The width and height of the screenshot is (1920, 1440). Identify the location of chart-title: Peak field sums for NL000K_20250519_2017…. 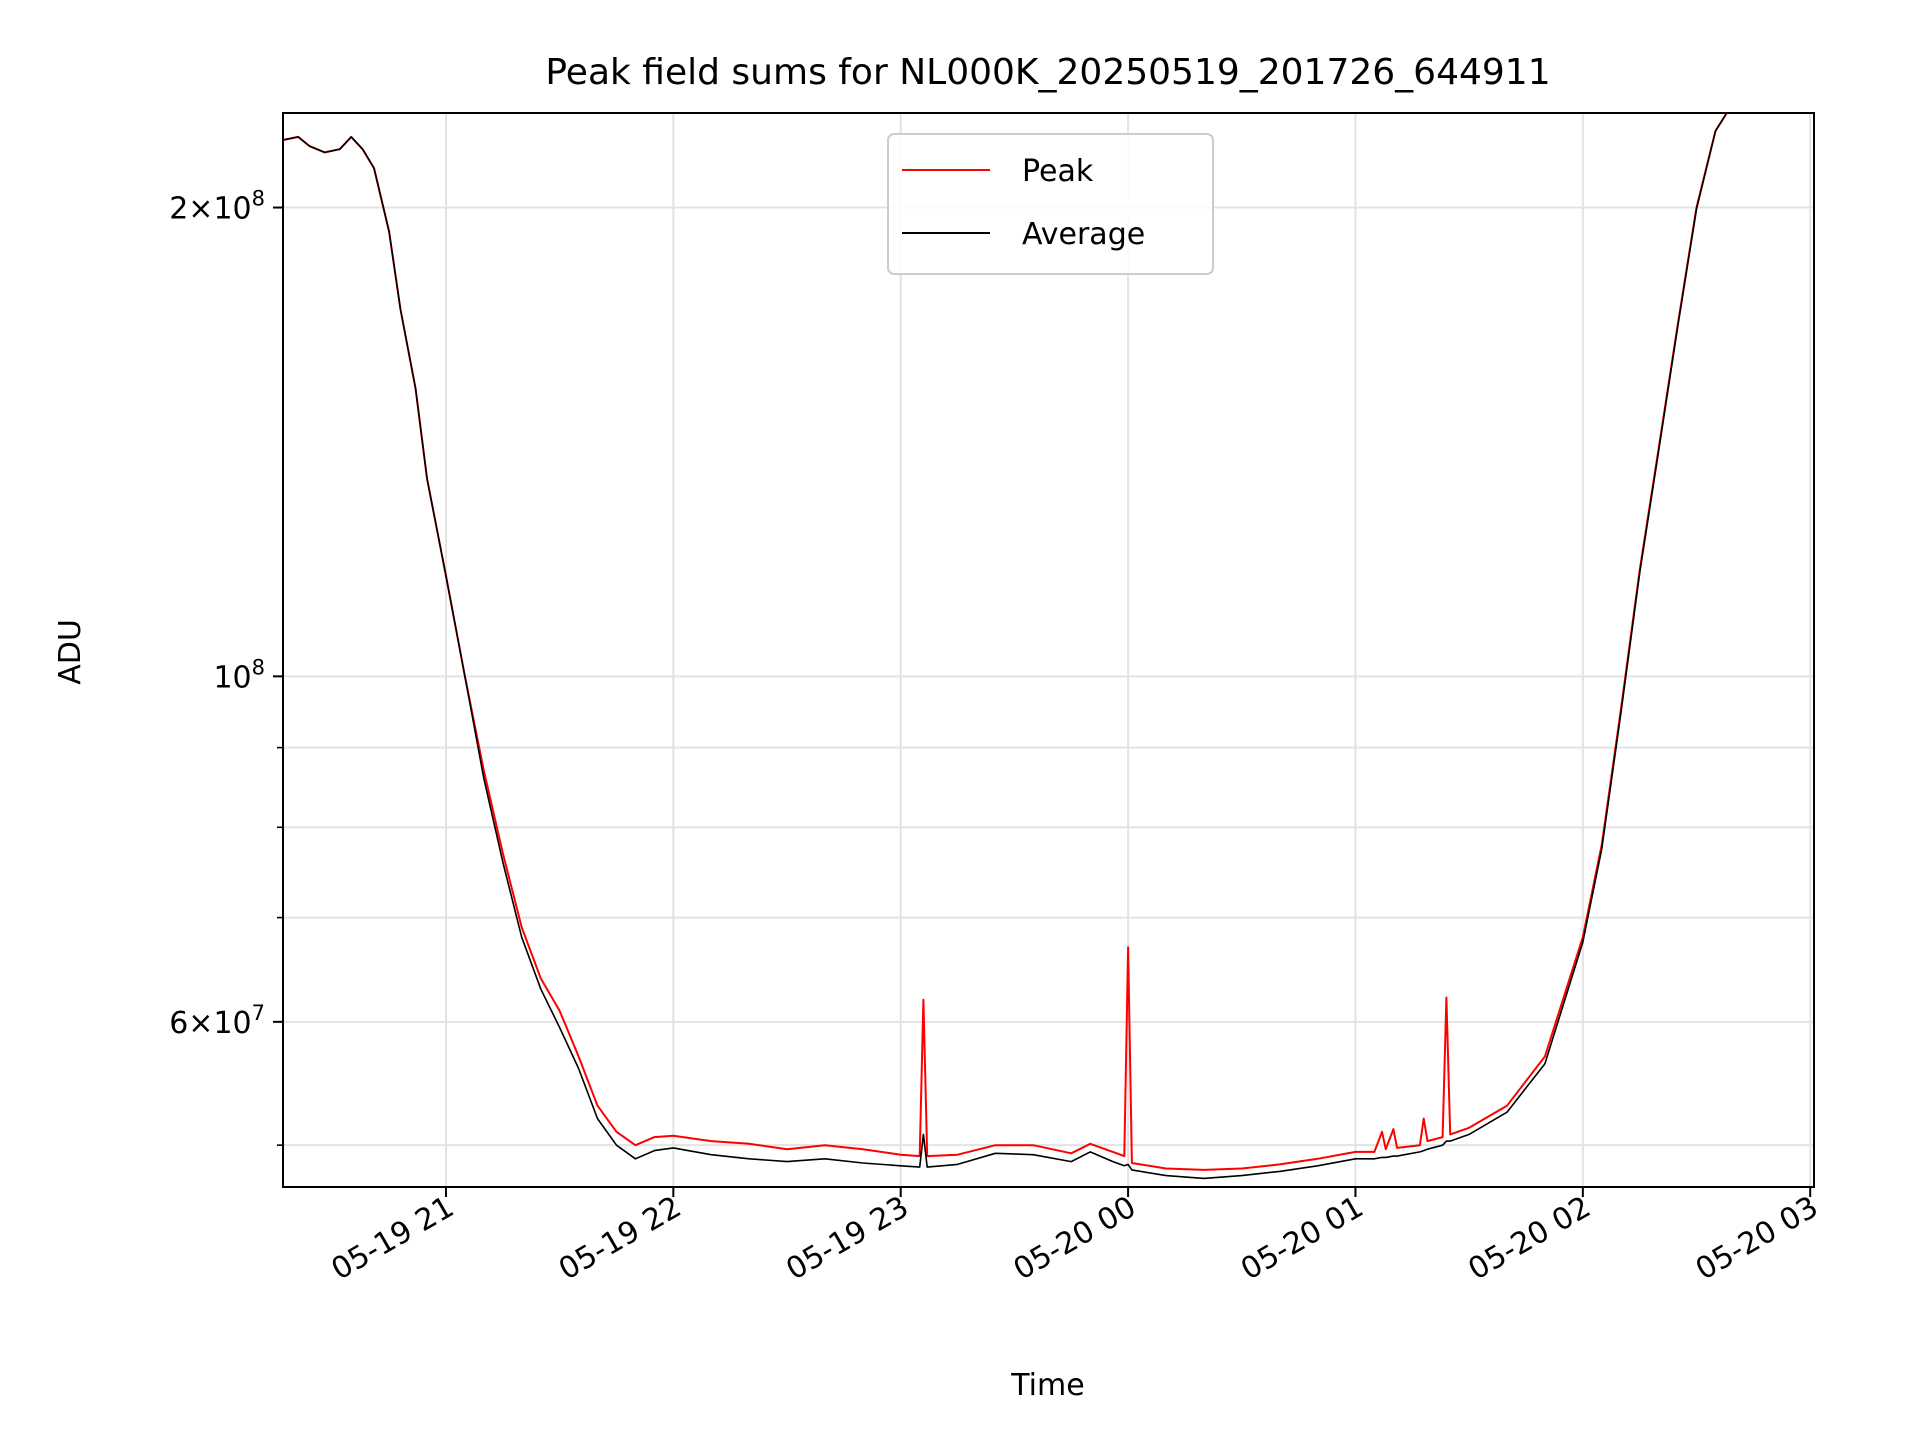
(1047, 72).